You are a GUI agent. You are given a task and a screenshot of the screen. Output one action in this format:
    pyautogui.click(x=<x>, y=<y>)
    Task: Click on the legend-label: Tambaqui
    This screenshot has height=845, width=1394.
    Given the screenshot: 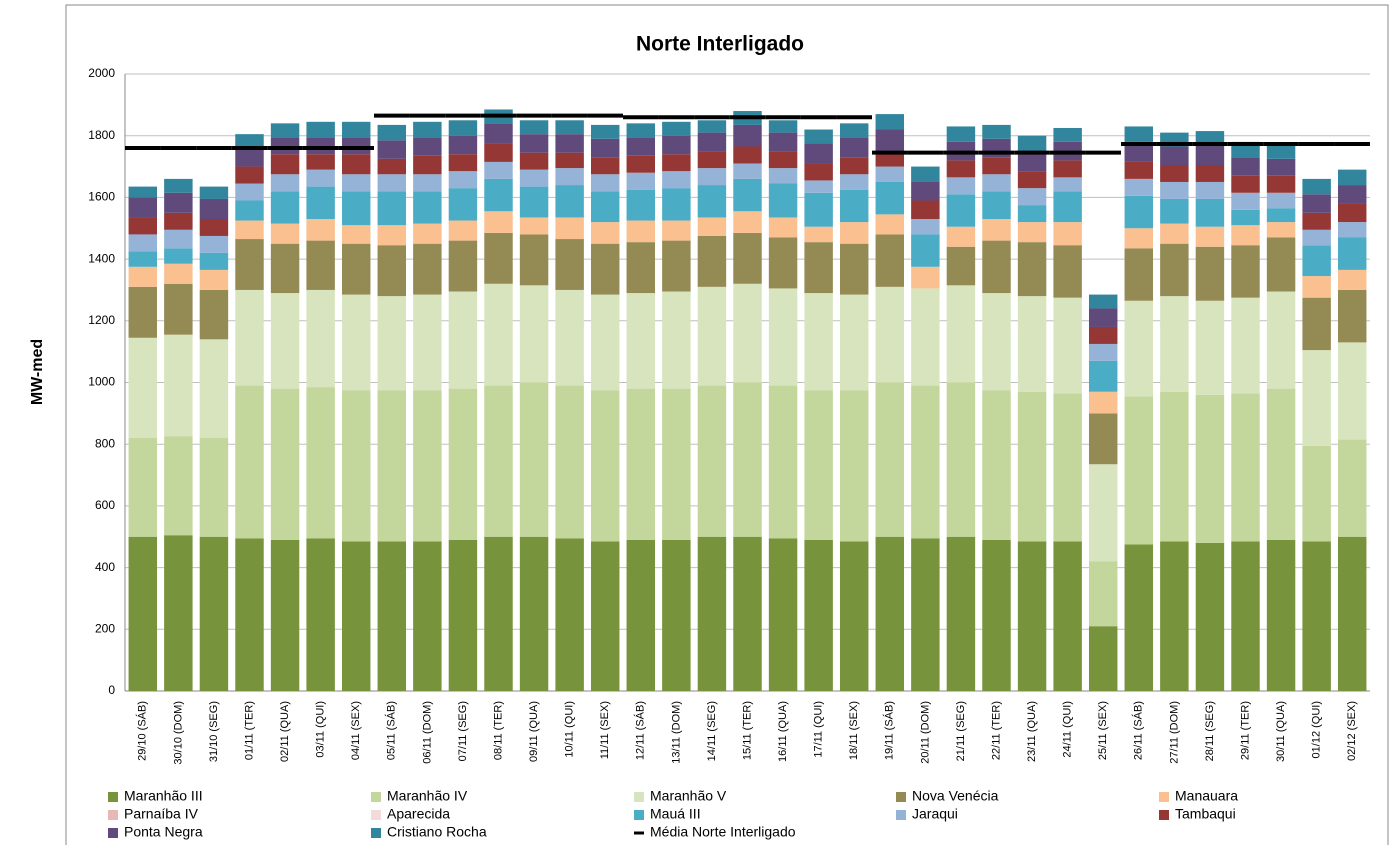 What is the action you would take?
    pyautogui.click(x=1205, y=814)
    